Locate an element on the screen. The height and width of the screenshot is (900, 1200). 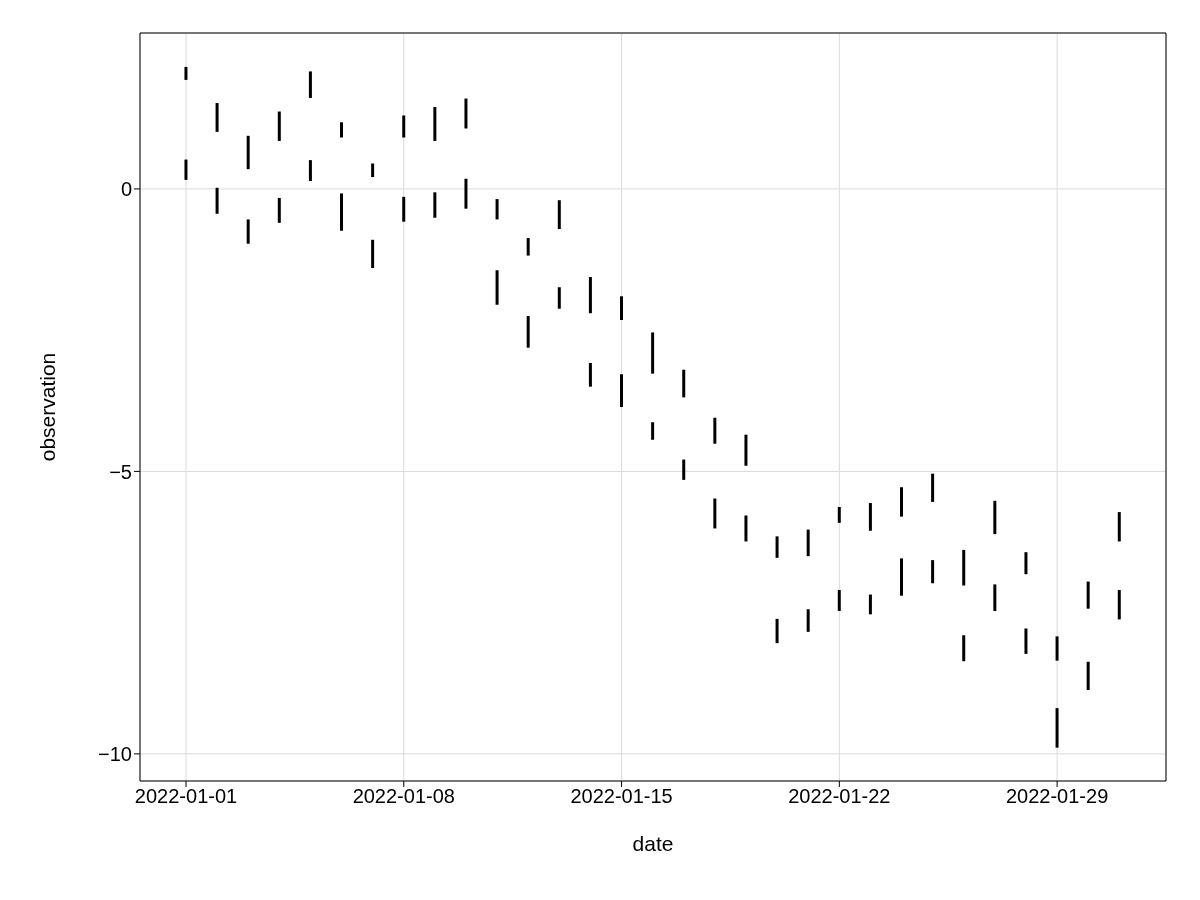
x-tick-label: 2022-01-08 is located at coordinates (403, 796).